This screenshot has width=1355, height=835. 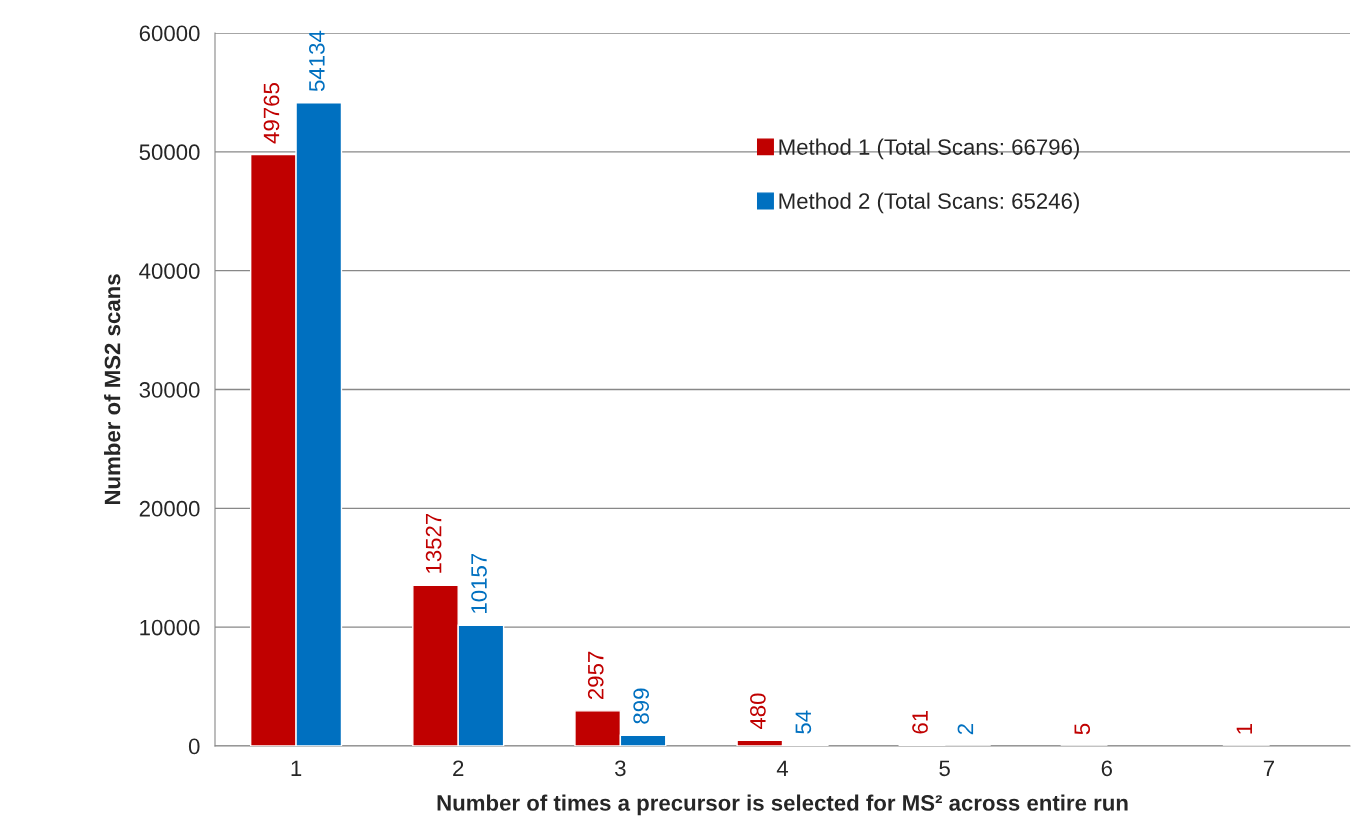 What do you see at coordinates (620, 768) in the screenshot?
I see `x-tick-label: 3` at bounding box center [620, 768].